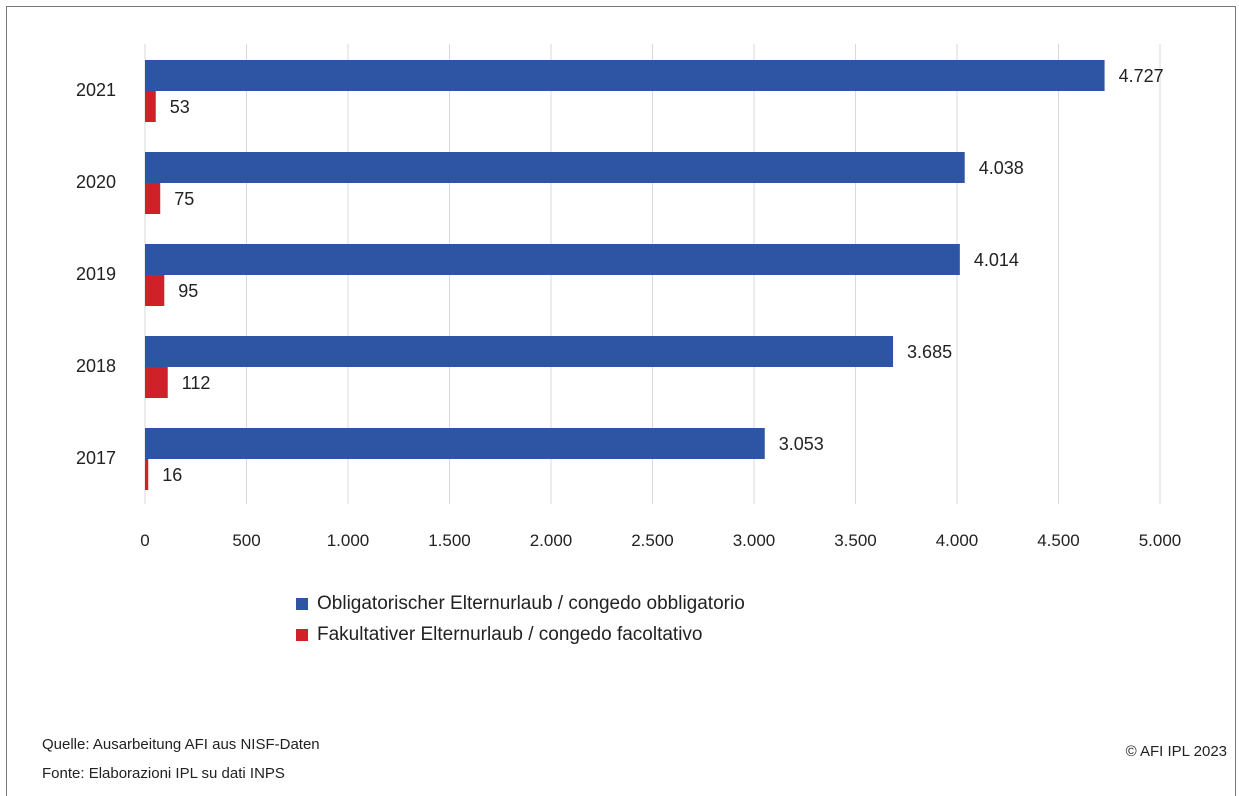  What do you see at coordinates (246, 540) in the screenshot?
I see `x-tick-label: 500` at bounding box center [246, 540].